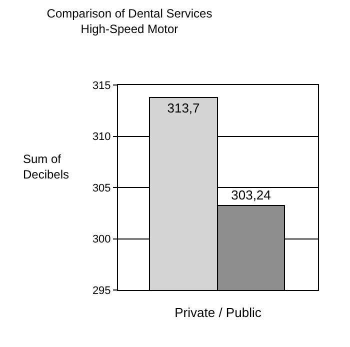 This screenshot has width=350, height=347. What do you see at coordinates (101, 86) in the screenshot?
I see `y-tick-label: 315` at bounding box center [101, 86].